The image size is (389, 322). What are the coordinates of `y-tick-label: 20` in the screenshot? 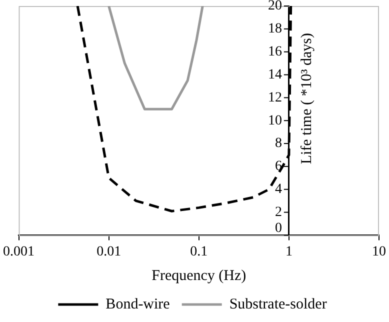 It's located at (275, 7).